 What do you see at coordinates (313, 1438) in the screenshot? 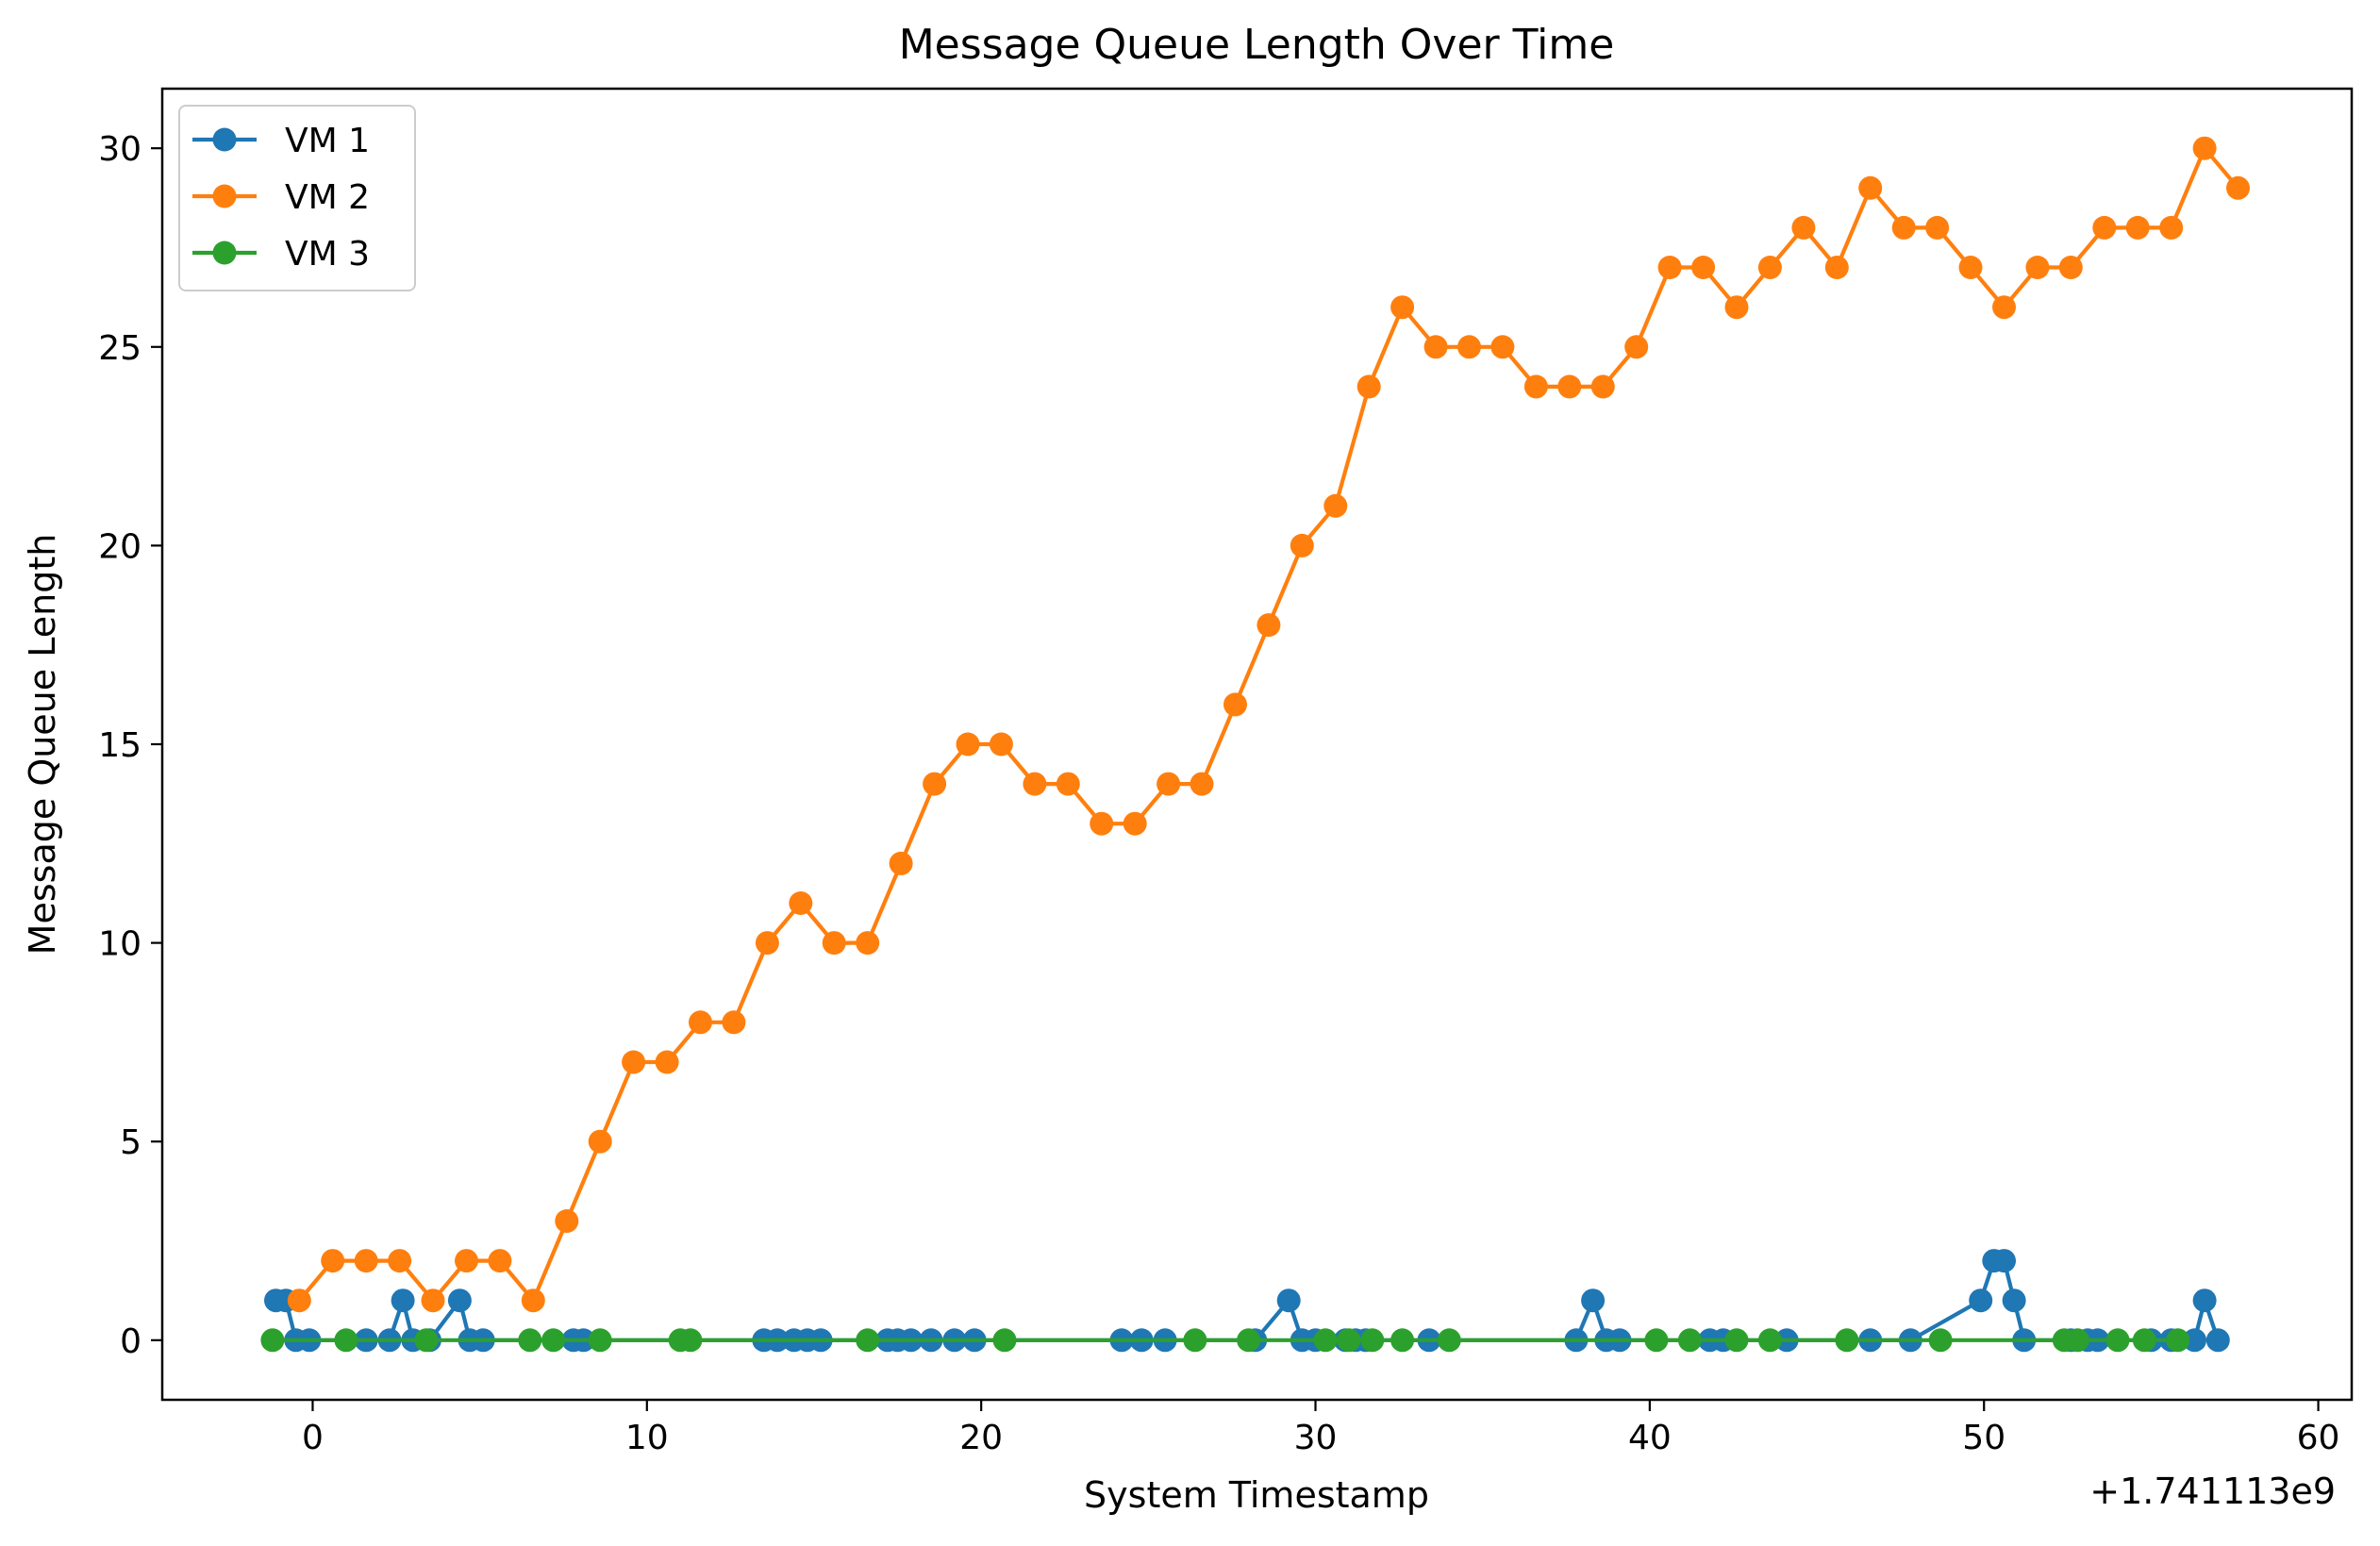
I see `x-tick-label: 0` at bounding box center [313, 1438].